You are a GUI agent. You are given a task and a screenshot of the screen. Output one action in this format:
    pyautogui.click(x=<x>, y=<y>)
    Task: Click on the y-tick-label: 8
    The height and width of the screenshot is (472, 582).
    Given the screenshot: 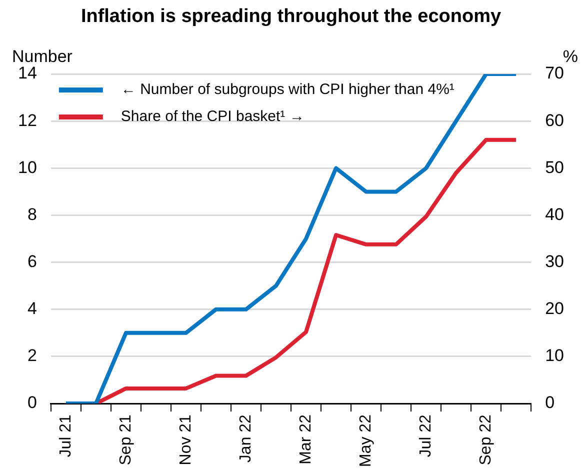 What is the action you would take?
    pyautogui.click(x=32, y=214)
    